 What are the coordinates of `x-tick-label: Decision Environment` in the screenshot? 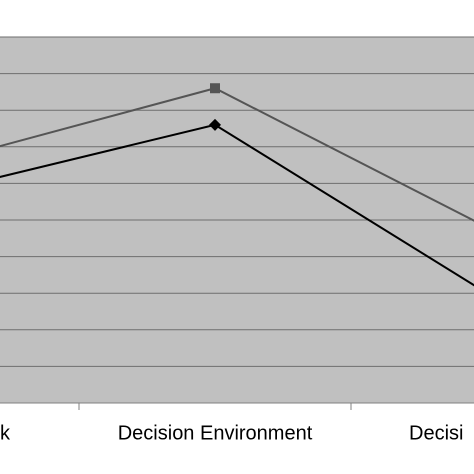 It's located at (215, 433).